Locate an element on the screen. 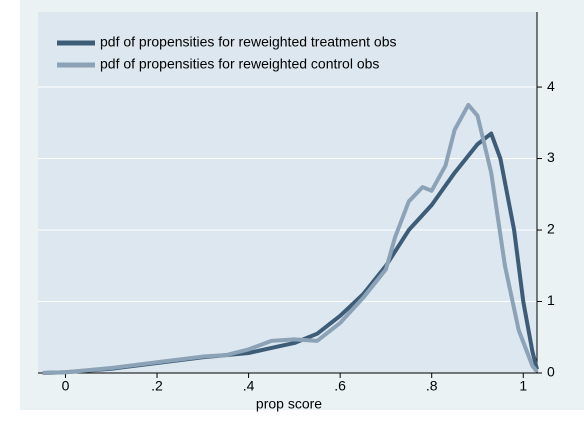 This screenshot has width=584, height=423. y-tick-label: 1 is located at coordinates (551, 300).